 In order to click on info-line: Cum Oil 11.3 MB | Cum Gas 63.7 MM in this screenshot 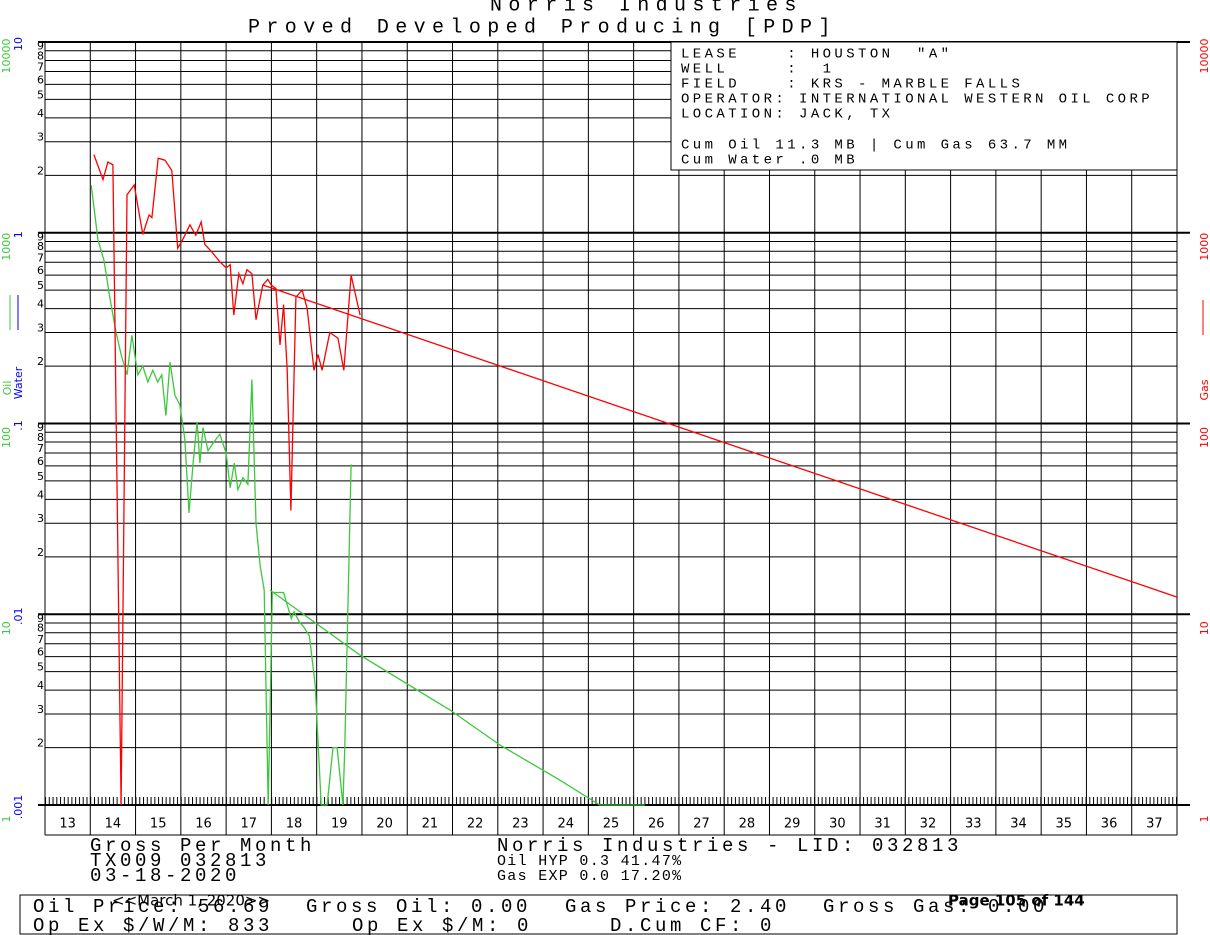, I will do `click(875, 146)`.